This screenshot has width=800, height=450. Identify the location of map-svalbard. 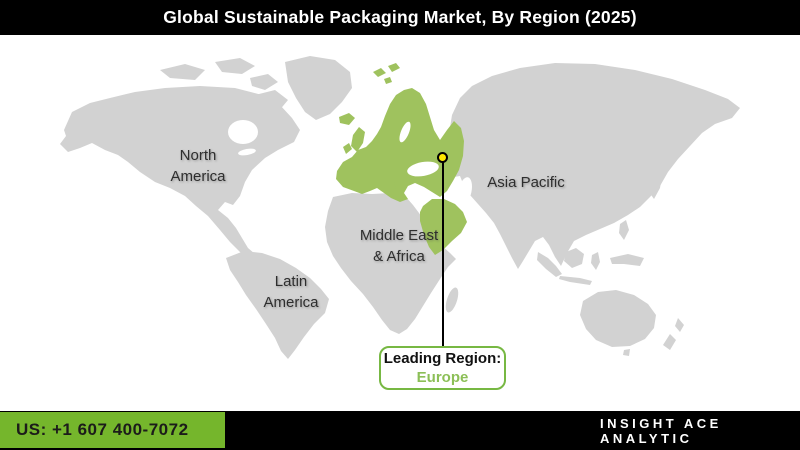
(386, 73).